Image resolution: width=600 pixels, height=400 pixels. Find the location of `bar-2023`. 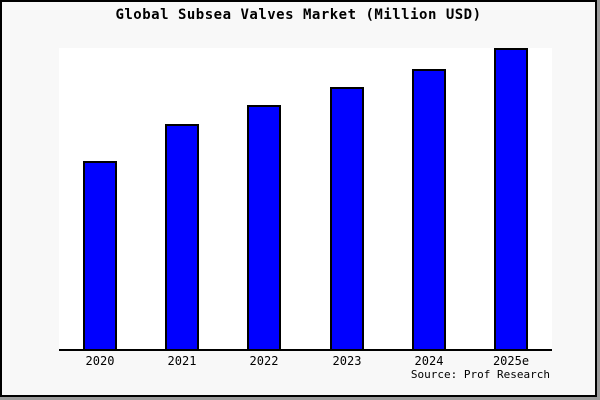

bar-2023 is located at coordinates (347, 218).